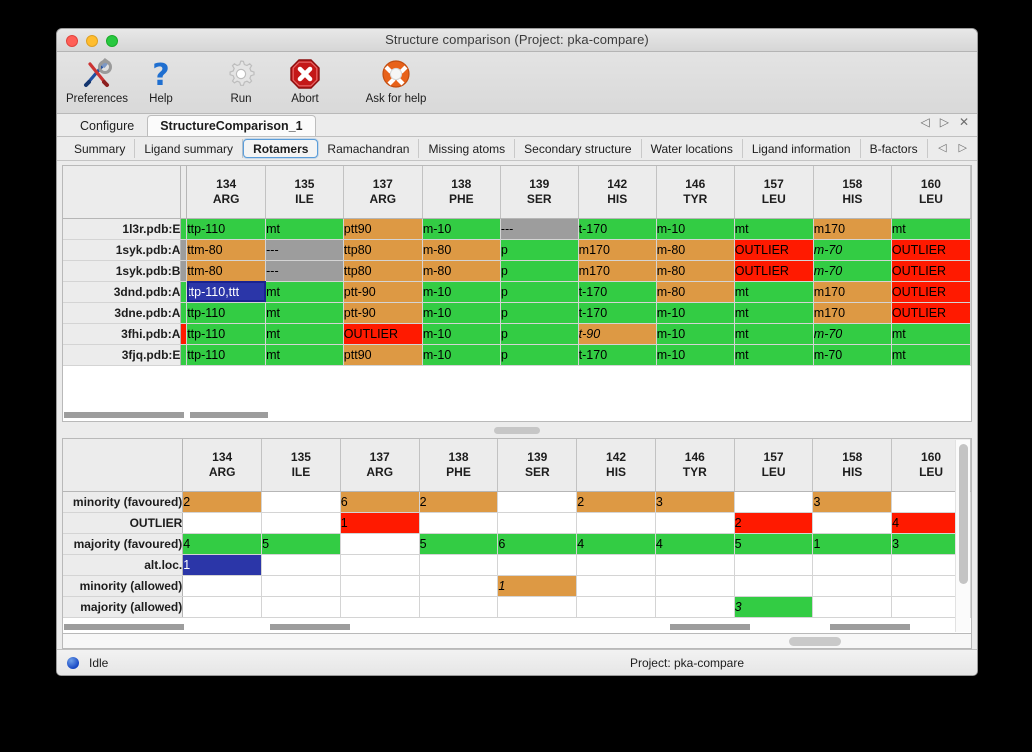 The height and width of the screenshot is (752, 1032). I want to click on summary-hscroll-indicator, so click(509, 627).